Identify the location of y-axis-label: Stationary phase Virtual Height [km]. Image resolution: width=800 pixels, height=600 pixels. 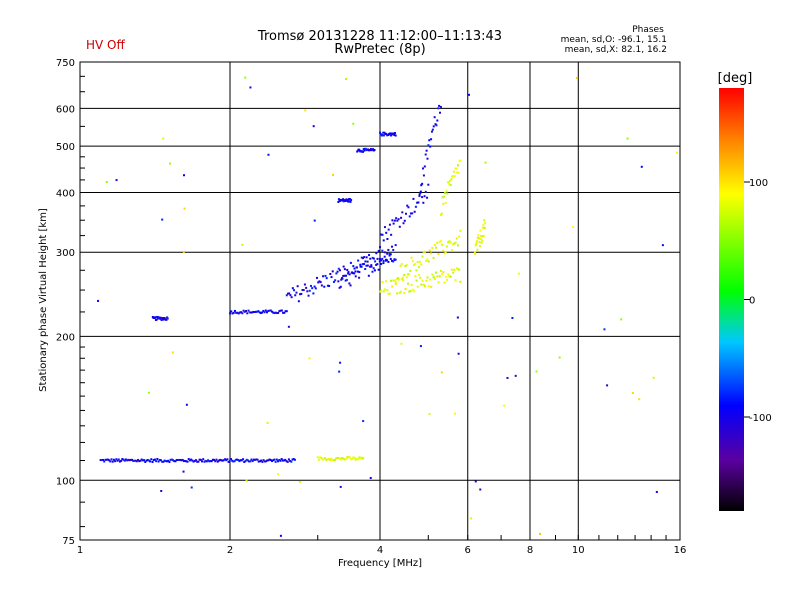
(43, 300).